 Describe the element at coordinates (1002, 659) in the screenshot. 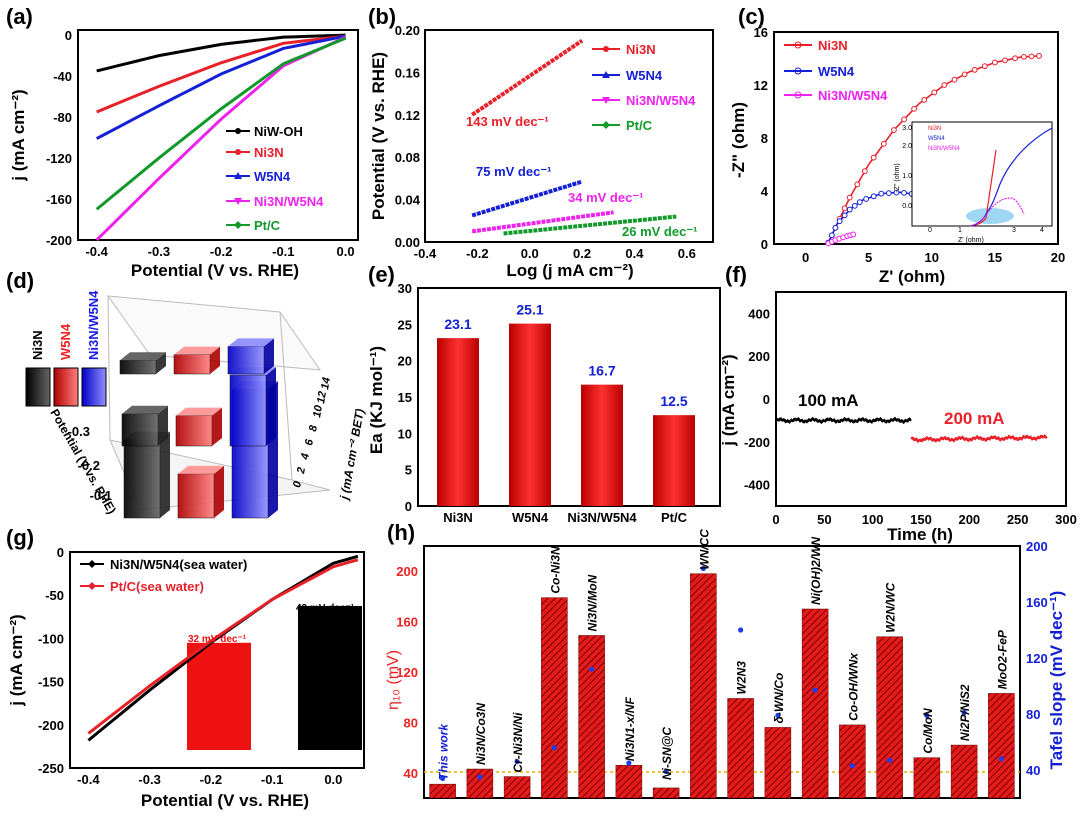

I see `h-category-15: MoO2-FeP` at that location.